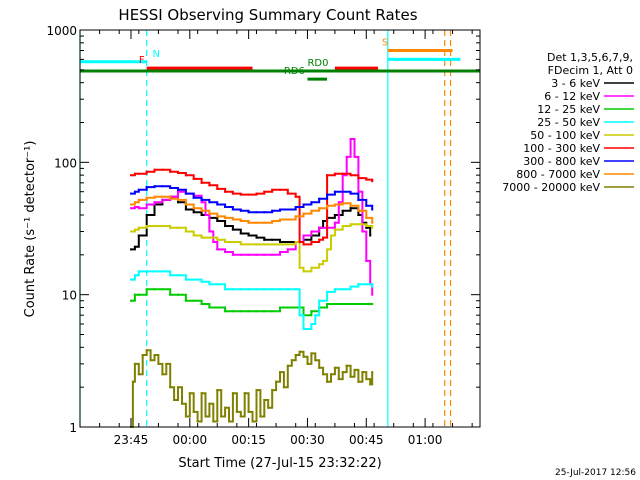  What do you see at coordinates (385, 42) in the screenshot?
I see `state-bar-label-2: S` at bounding box center [385, 42].